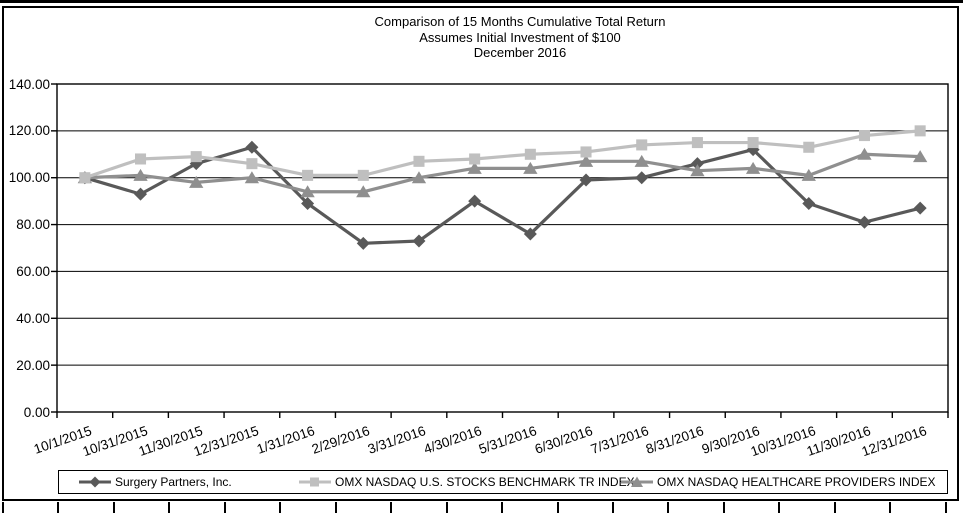 The height and width of the screenshot is (513, 963). What do you see at coordinates (33, 271) in the screenshot?
I see `y-tick-label: 60.00` at bounding box center [33, 271].